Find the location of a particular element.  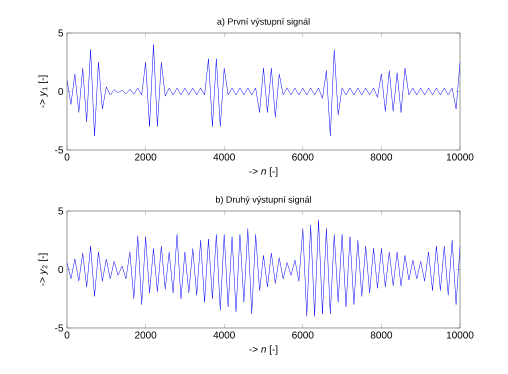

chart-title: a) První výstupní signál is located at coordinates (263, 22).